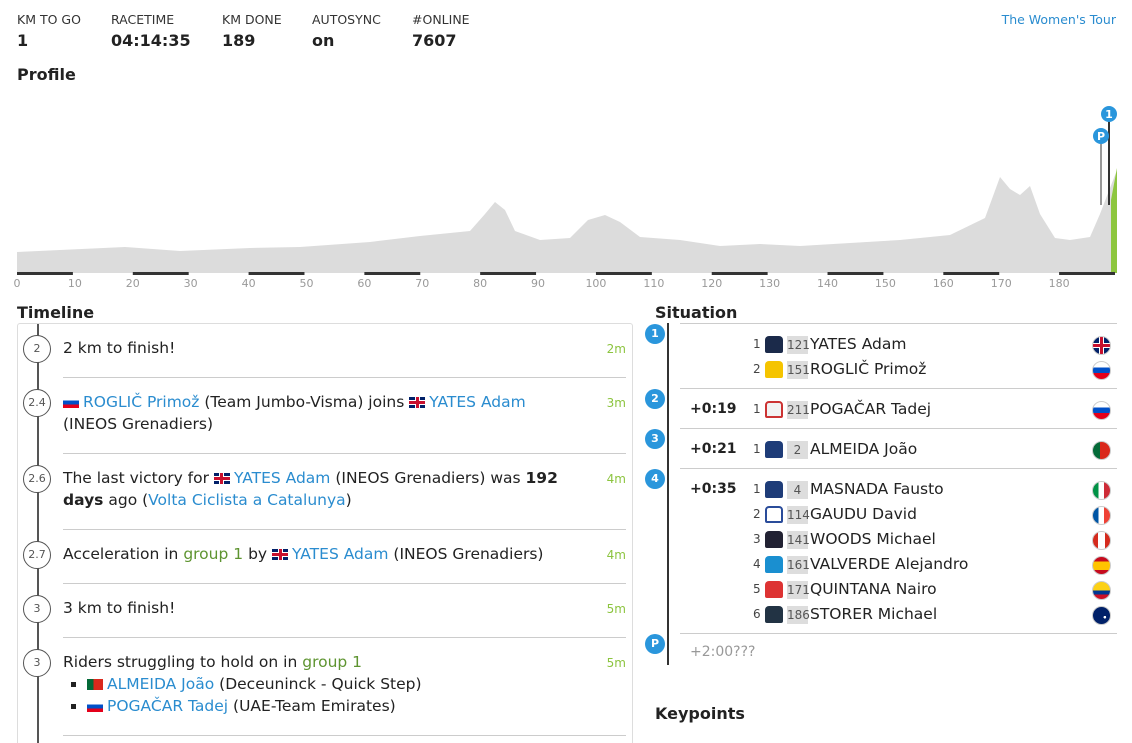 The height and width of the screenshot is (743, 1132). What do you see at coordinates (885, 283) in the screenshot?
I see `x-tick-label: 150` at bounding box center [885, 283].